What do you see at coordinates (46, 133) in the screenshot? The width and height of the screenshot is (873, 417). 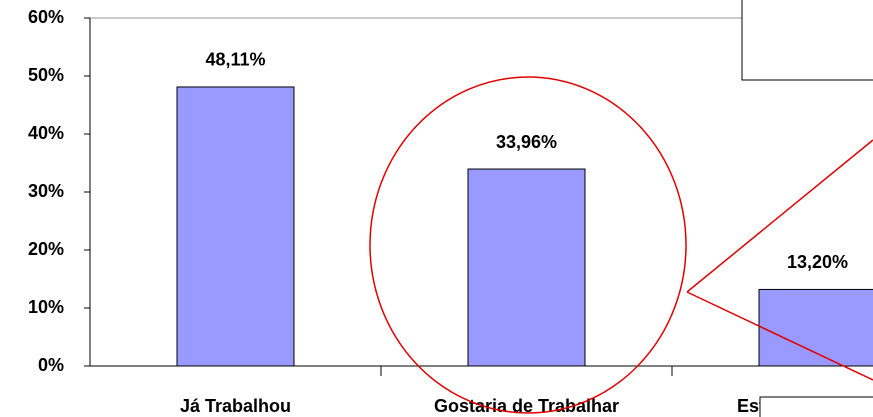 I see `y-tick-label: 40%` at bounding box center [46, 133].